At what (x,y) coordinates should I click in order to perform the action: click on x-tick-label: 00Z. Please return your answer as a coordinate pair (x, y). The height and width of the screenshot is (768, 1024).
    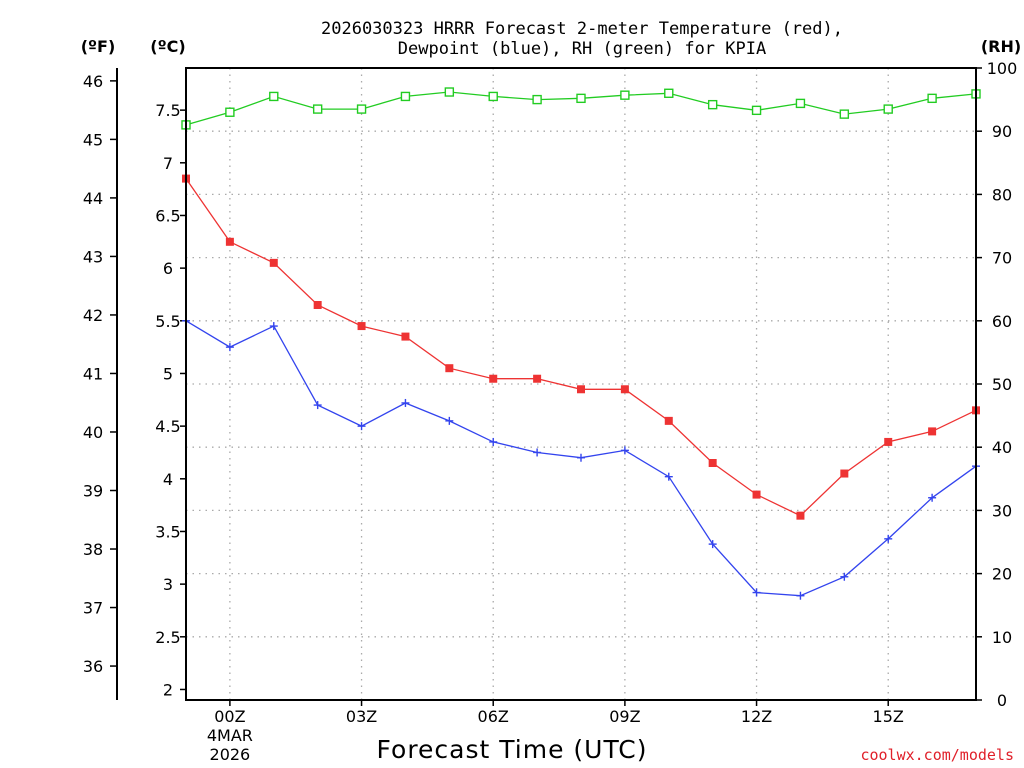
    Looking at the image, I should click on (229, 716).